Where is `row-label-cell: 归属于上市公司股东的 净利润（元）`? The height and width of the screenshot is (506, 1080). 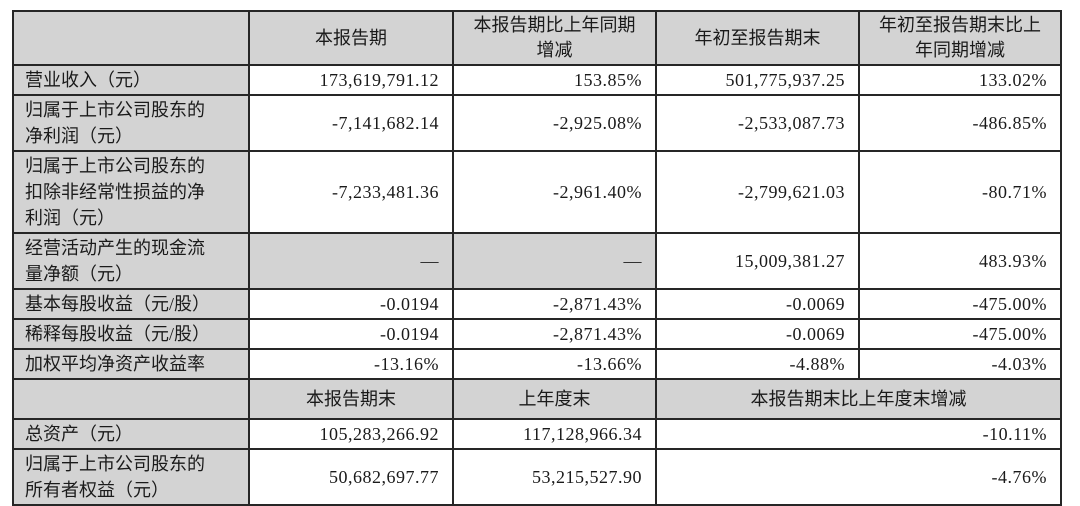 row-label-cell: 归属于上市公司股东的 净利润（元） is located at coordinates (131, 123).